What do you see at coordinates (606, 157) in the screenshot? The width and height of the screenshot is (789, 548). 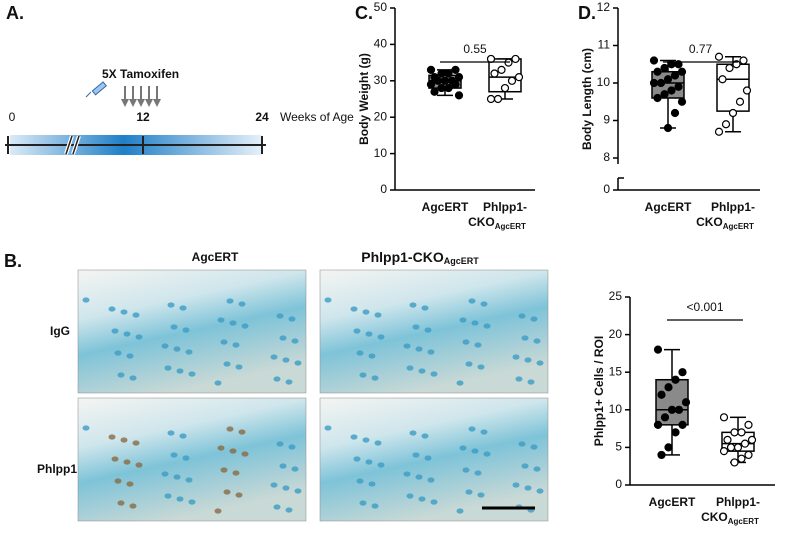 I see `y-tick-label: 8` at bounding box center [606, 157].